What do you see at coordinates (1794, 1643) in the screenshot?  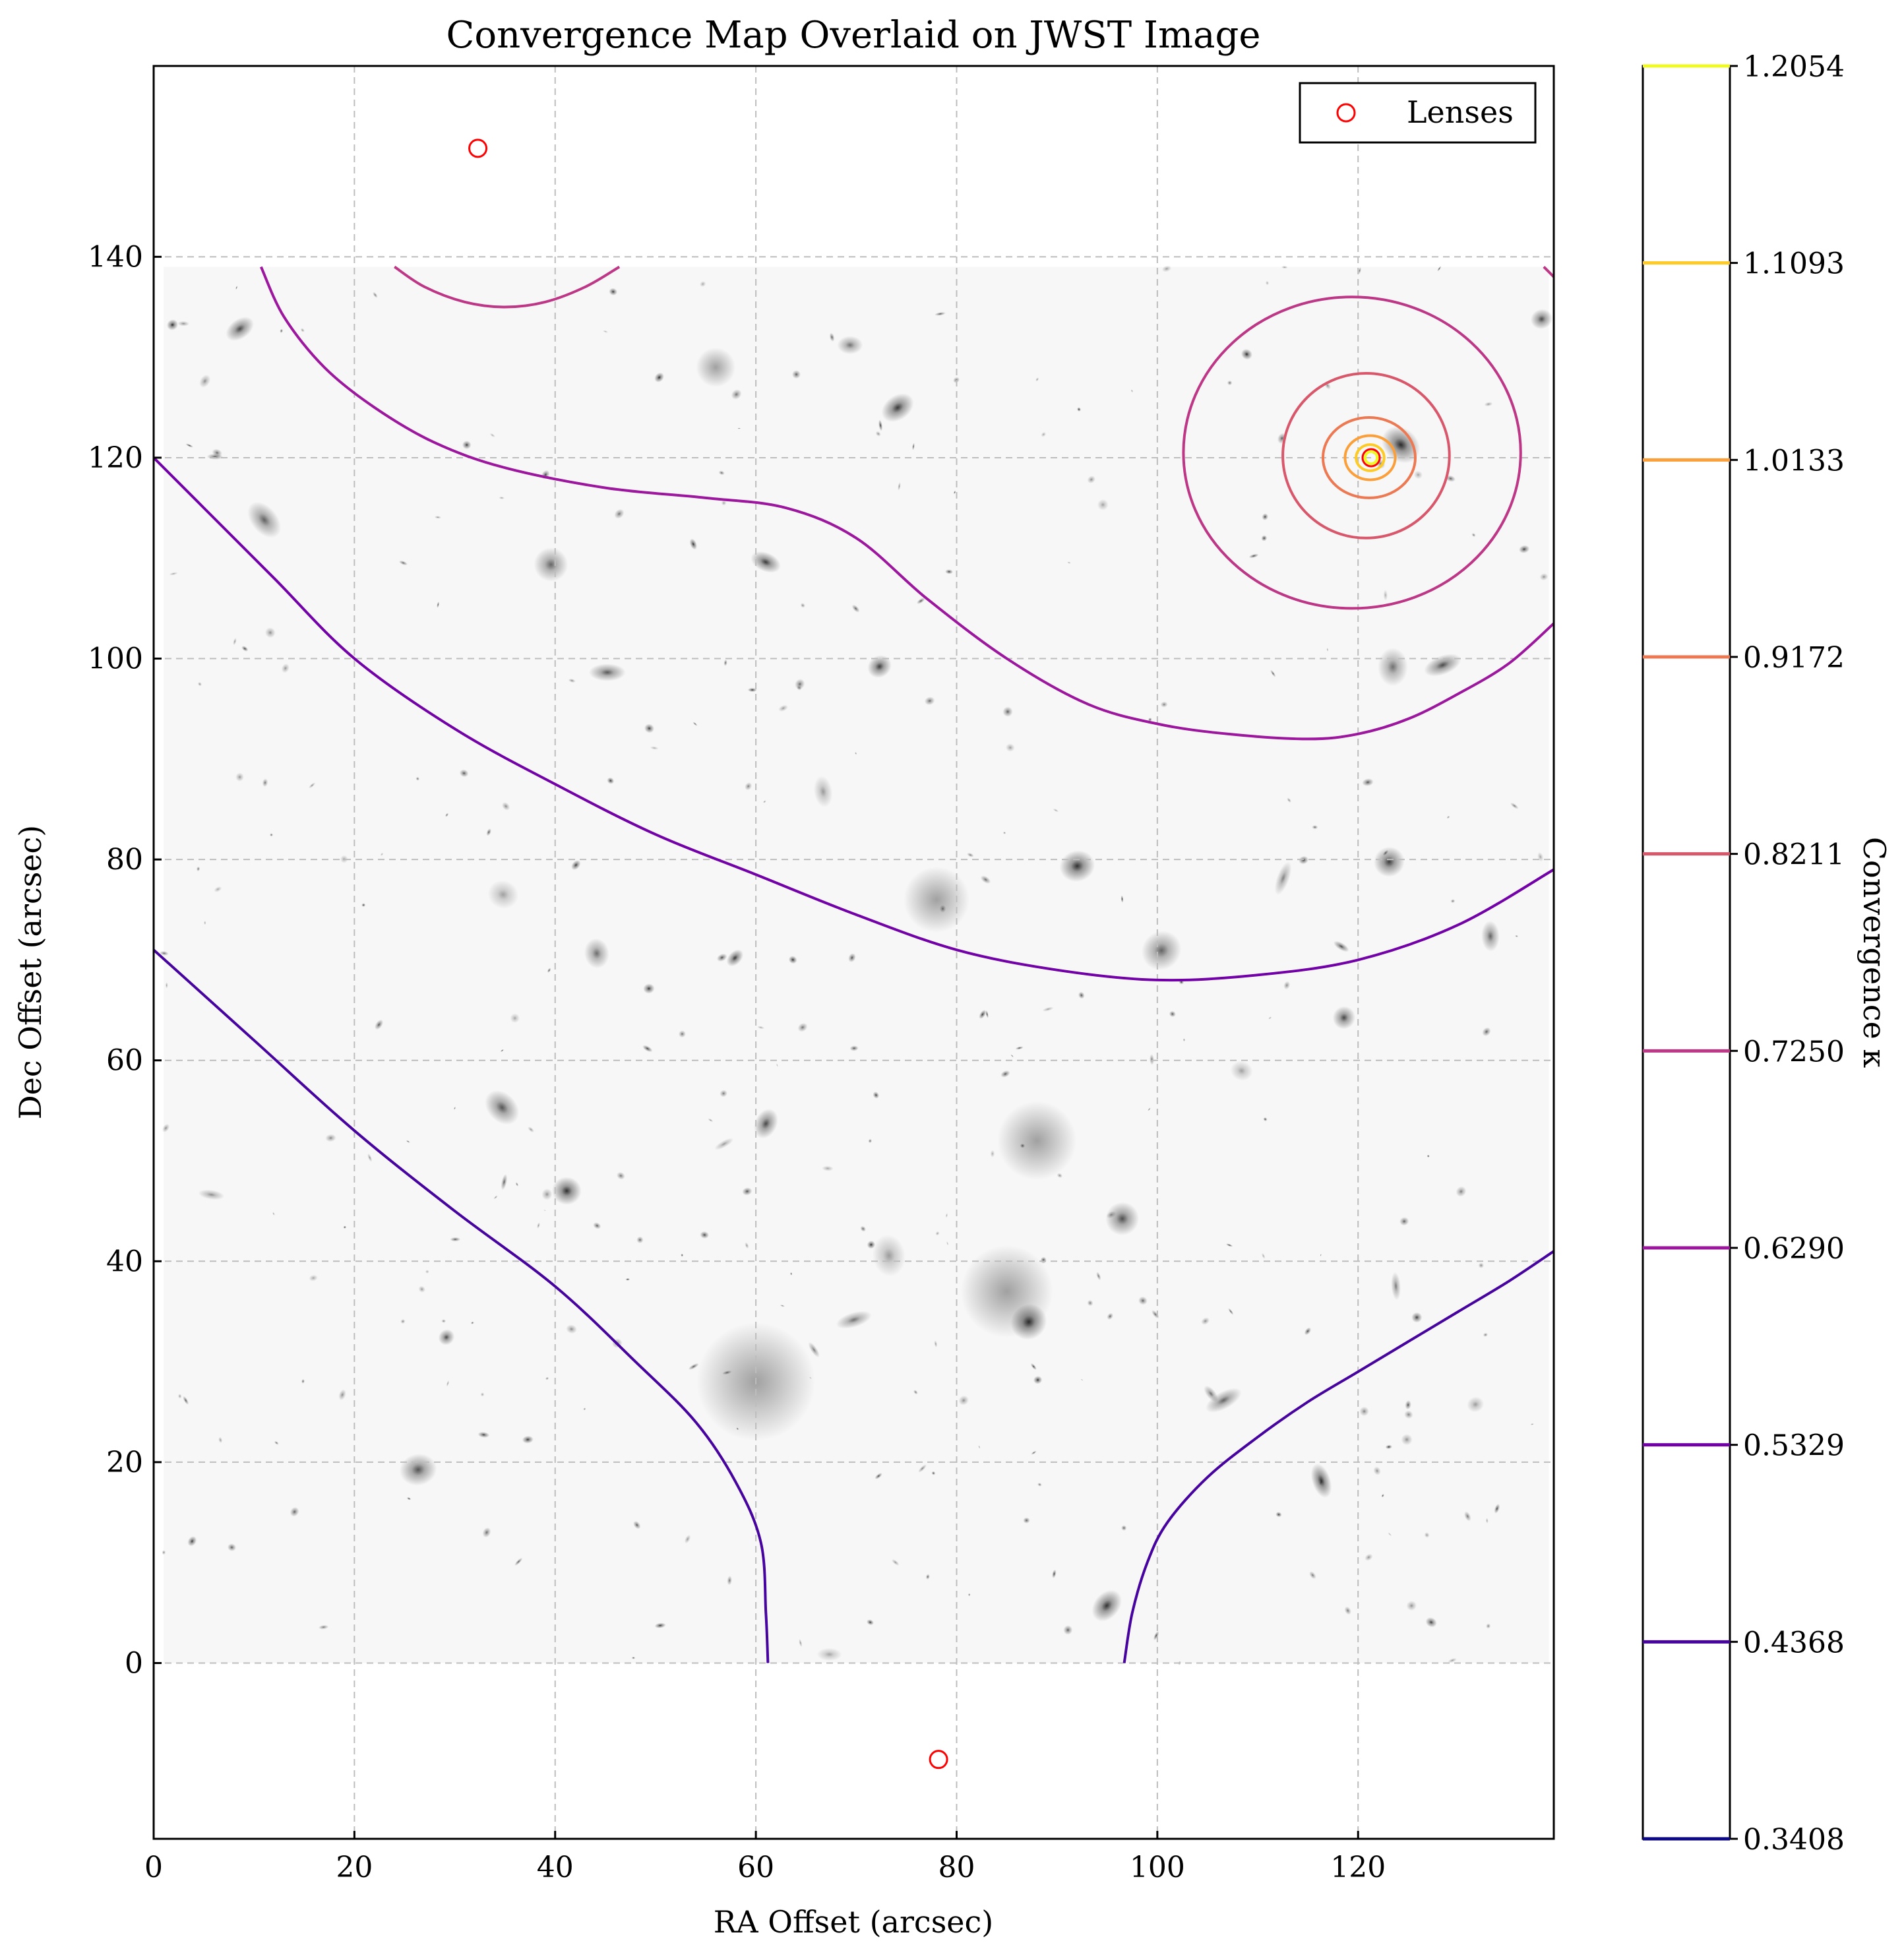 I see `colorbar-tick-label: 0.4368` at bounding box center [1794, 1643].